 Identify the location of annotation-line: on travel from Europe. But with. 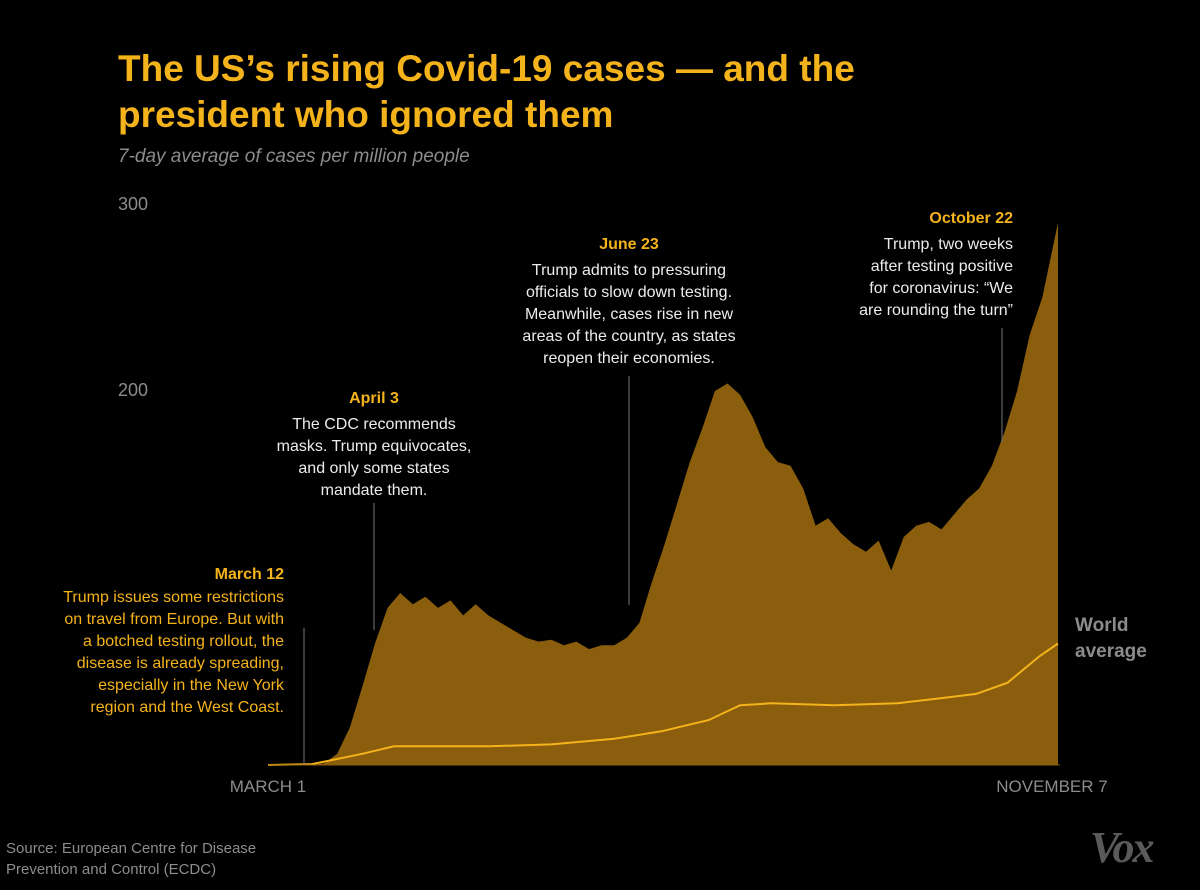
(174, 619).